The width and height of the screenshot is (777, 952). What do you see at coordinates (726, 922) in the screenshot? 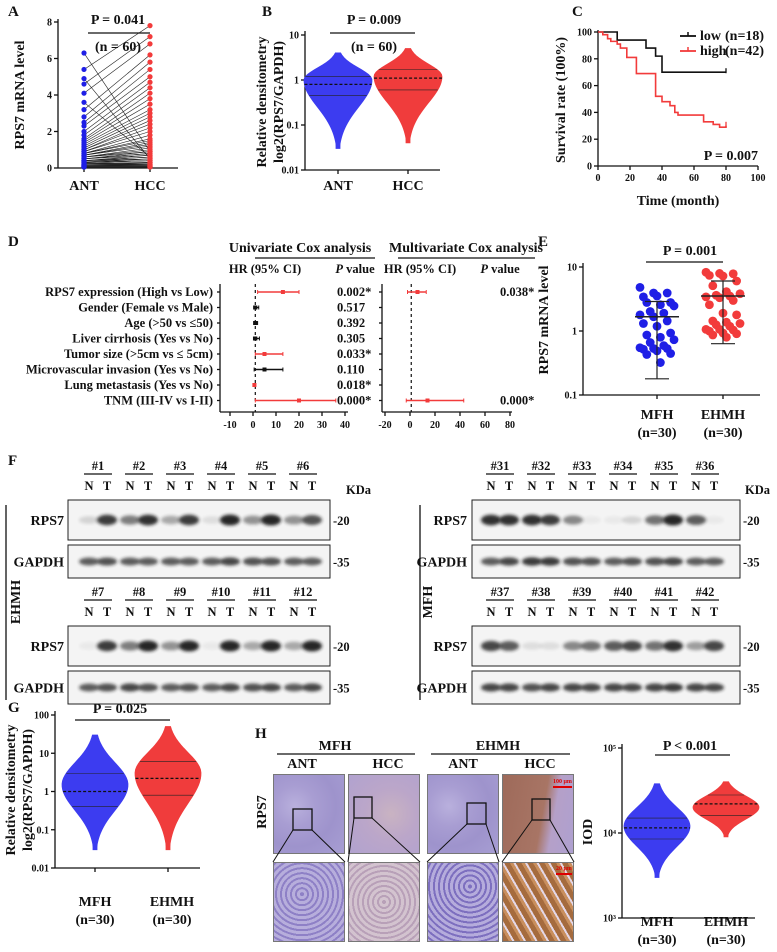
I see `panel-h-xlabel-ehmh: EHMH` at bounding box center [726, 922].